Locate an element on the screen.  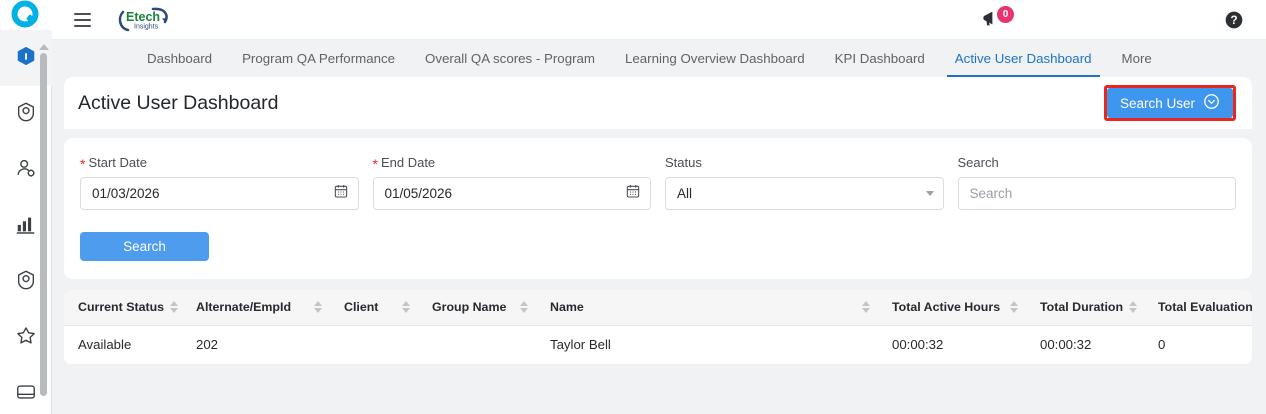
end-date-value: 01/05/2026 is located at coordinates (418, 193).